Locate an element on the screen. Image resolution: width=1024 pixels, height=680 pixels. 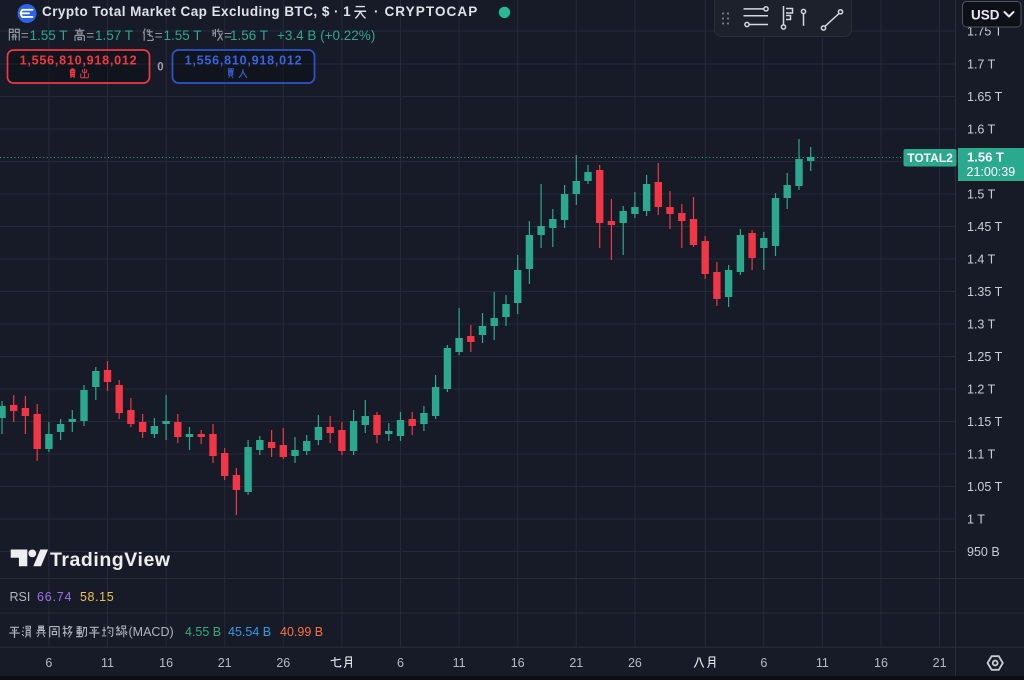
svg-text: 45.54 B is located at coordinates (249, 632).